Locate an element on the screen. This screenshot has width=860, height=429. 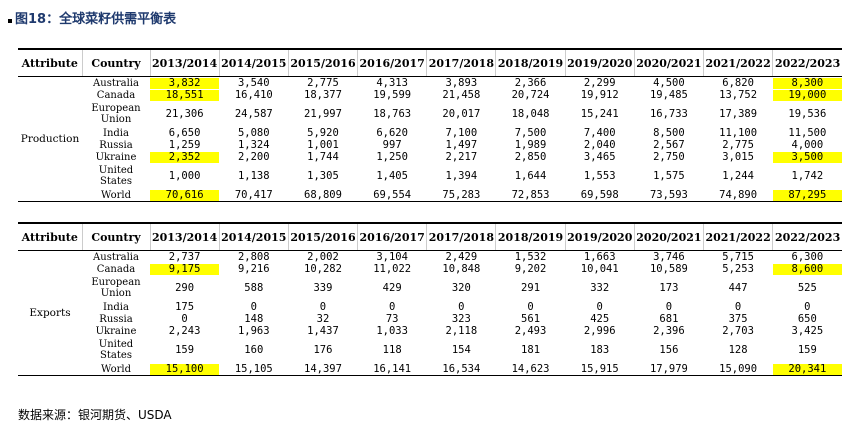
value-text: 6,650 is located at coordinates (184, 132).